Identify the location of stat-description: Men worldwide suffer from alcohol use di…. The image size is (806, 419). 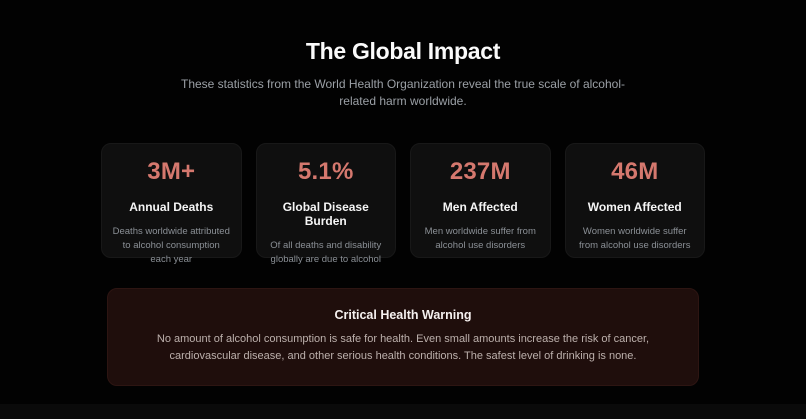
(480, 238).